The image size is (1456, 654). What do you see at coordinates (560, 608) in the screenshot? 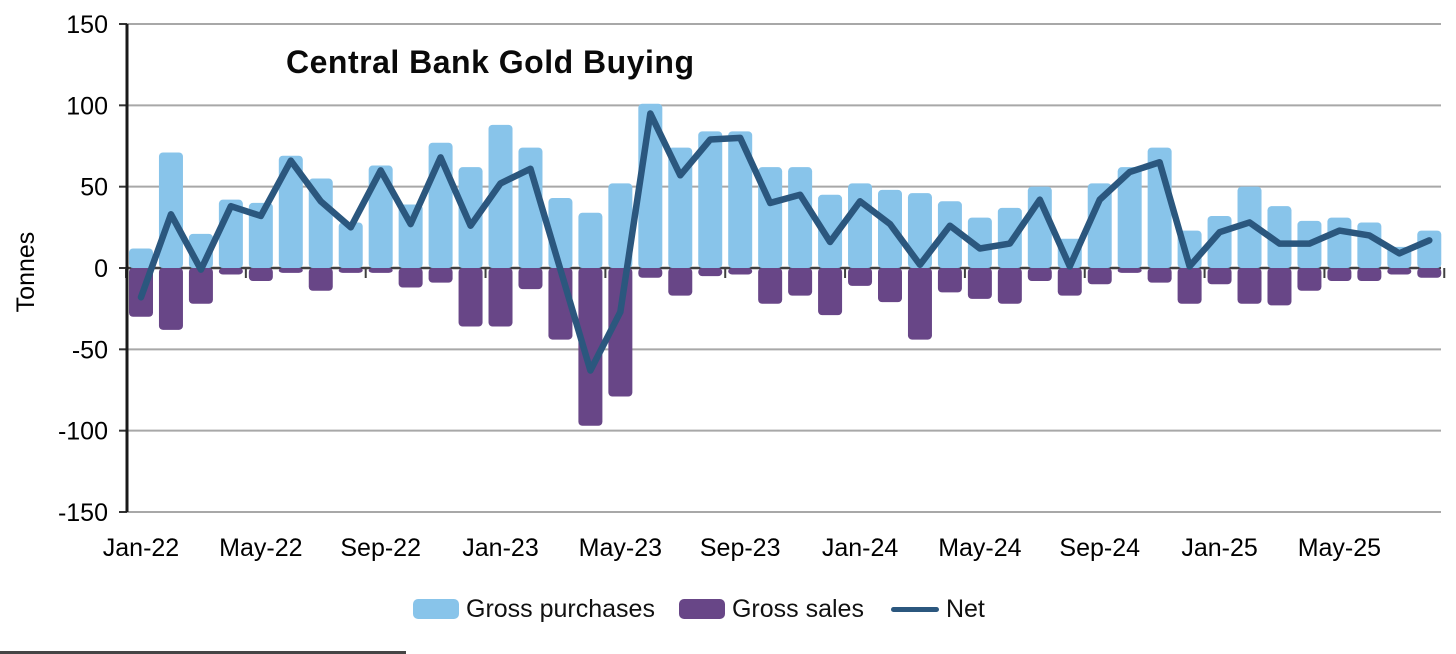
I see `legend-label-gross-purchases: Gross purchases` at bounding box center [560, 608].